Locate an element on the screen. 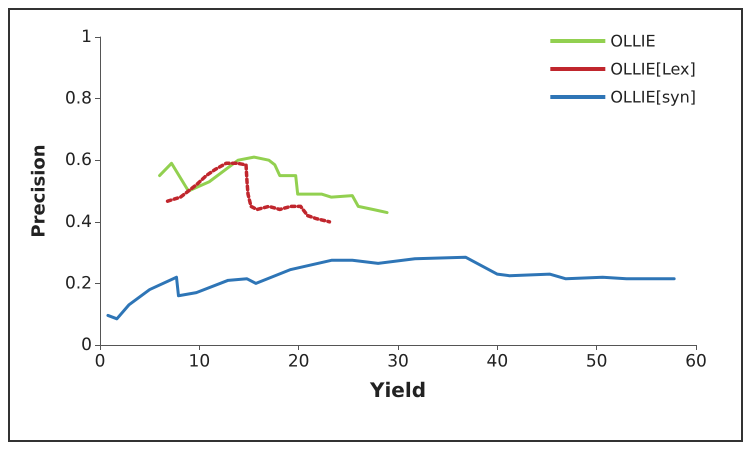 This screenshot has height=454, width=755. x-tick-label: 40 is located at coordinates (497, 362).